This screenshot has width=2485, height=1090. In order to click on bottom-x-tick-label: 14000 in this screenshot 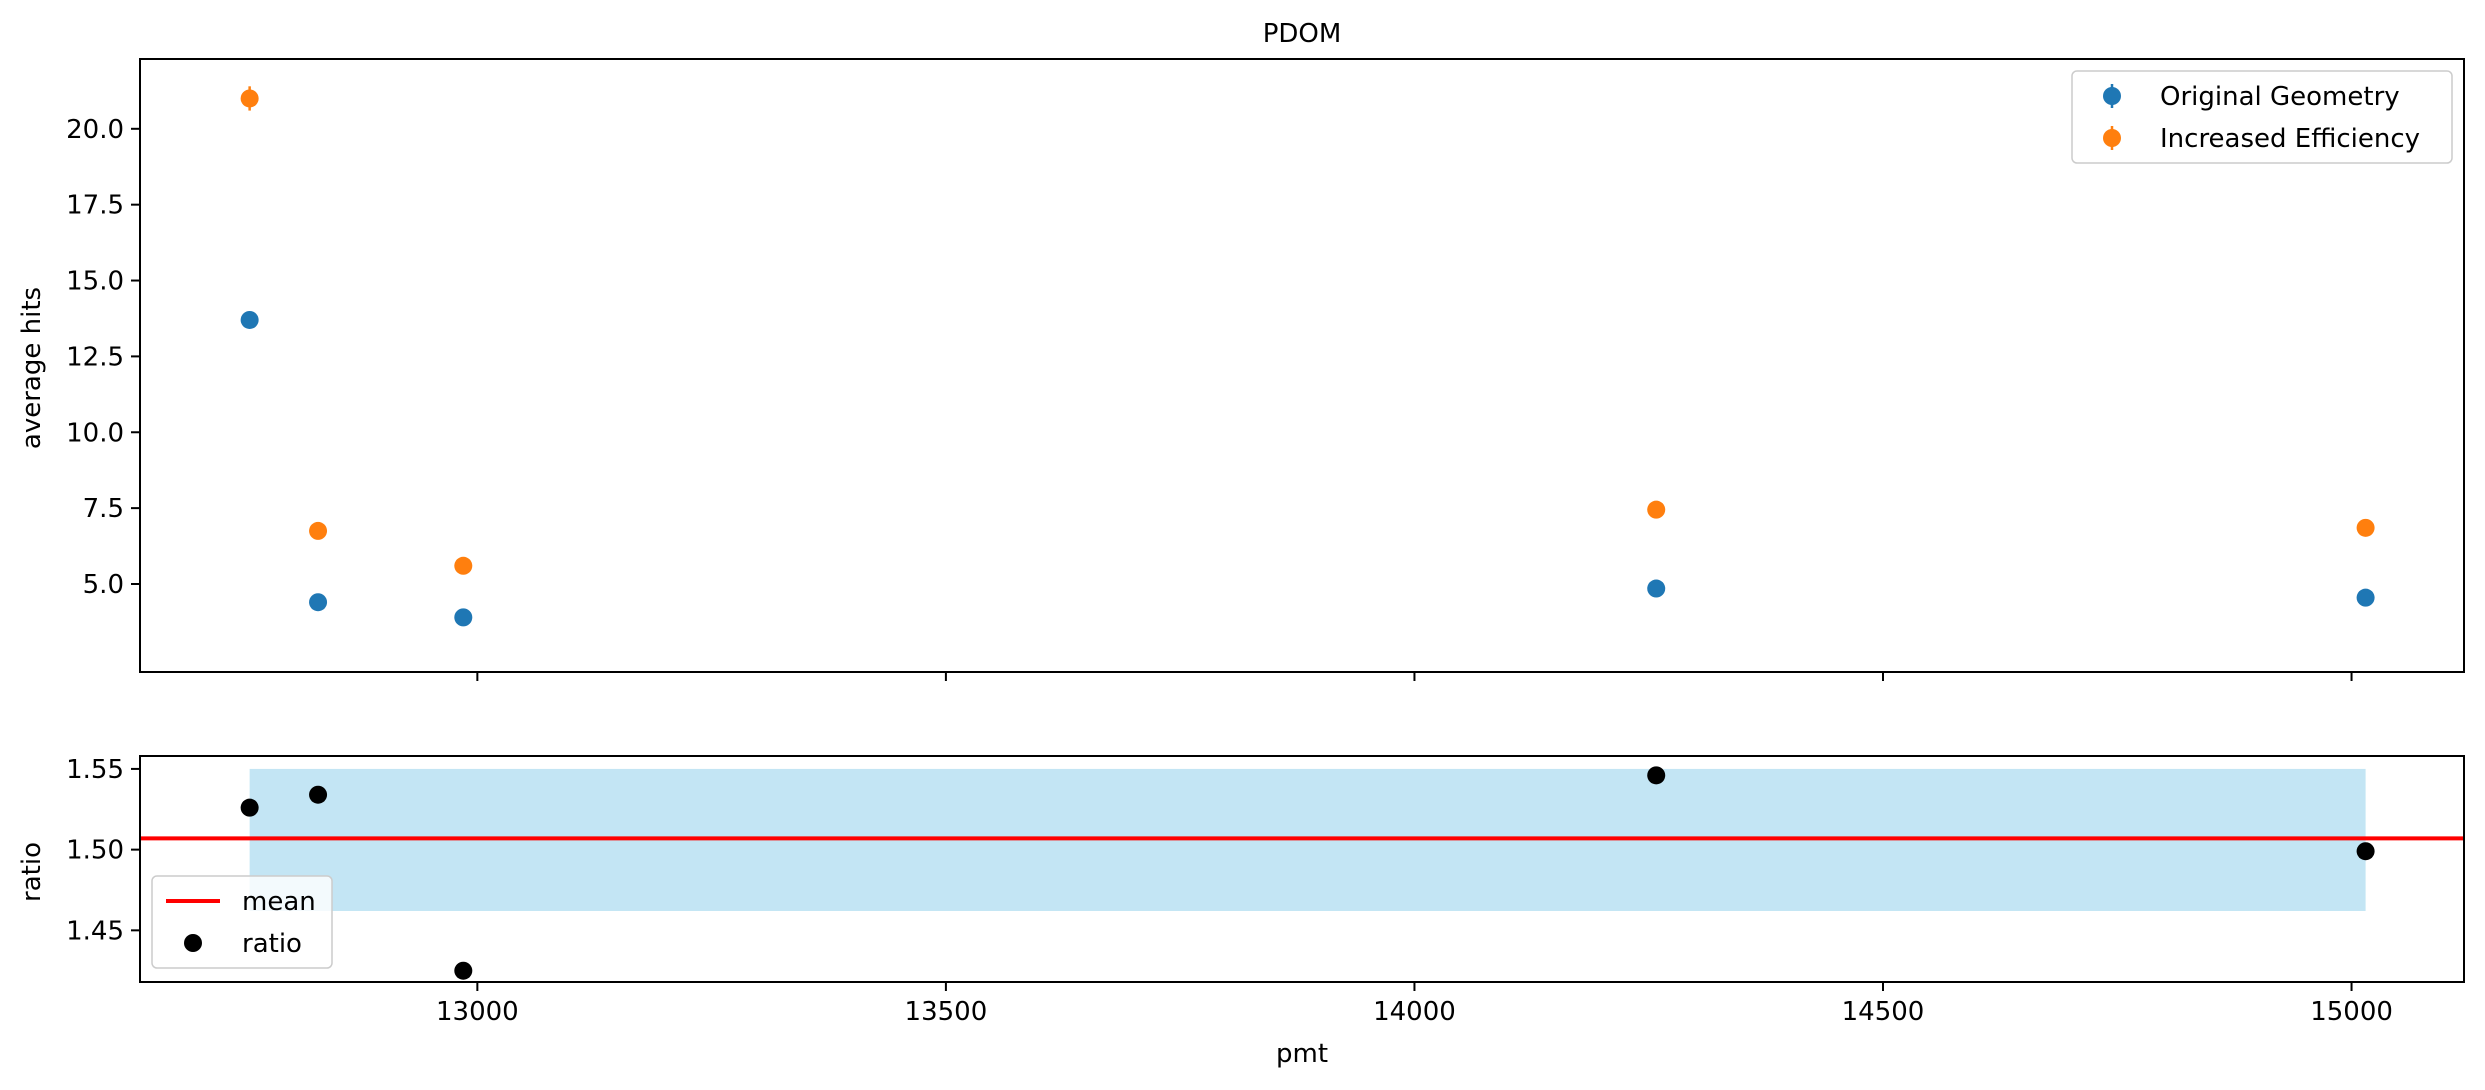, I will do `click(1414, 1012)`.